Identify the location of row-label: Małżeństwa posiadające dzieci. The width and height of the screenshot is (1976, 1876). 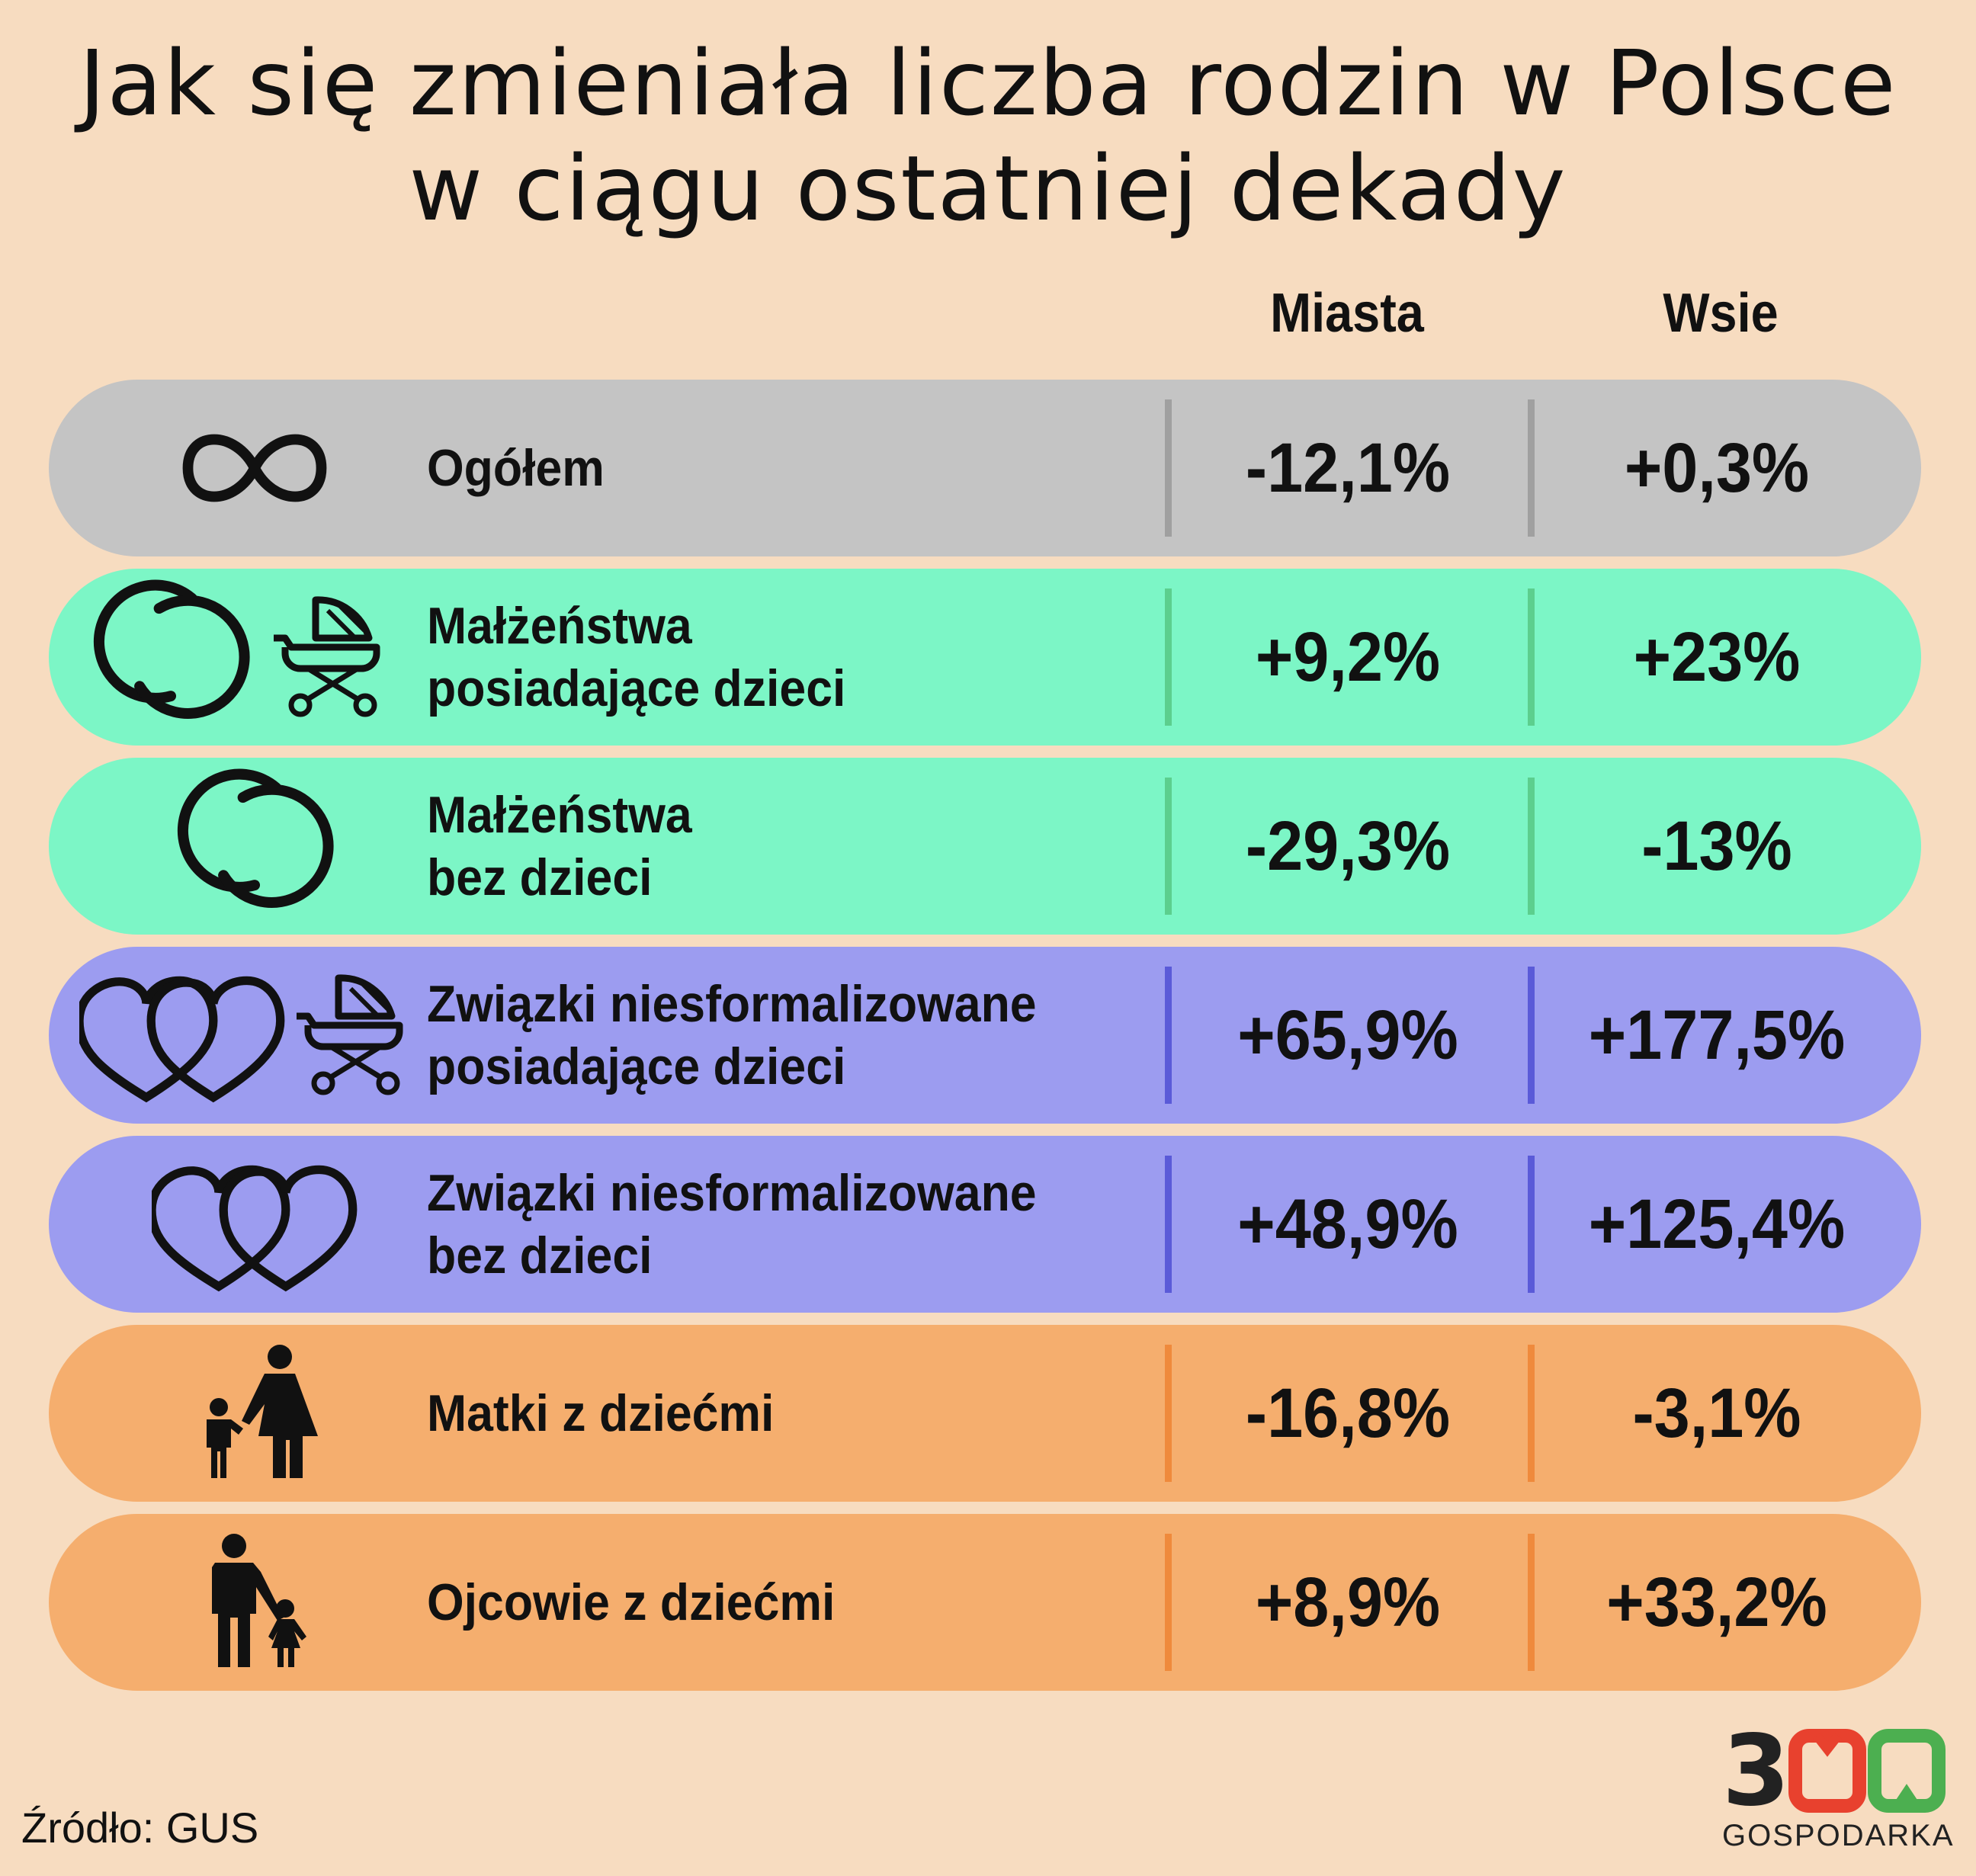
(777, 657).